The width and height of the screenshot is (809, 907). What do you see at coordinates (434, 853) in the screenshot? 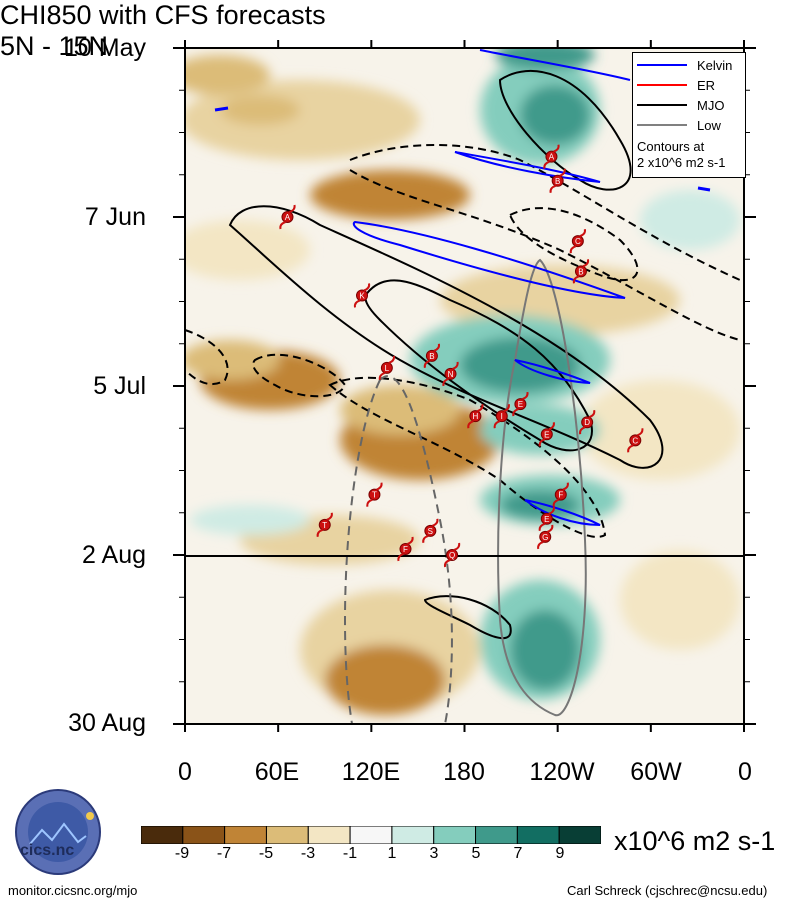
I see `colorbar-tick-label: 3` at bounding box center [434, 853].